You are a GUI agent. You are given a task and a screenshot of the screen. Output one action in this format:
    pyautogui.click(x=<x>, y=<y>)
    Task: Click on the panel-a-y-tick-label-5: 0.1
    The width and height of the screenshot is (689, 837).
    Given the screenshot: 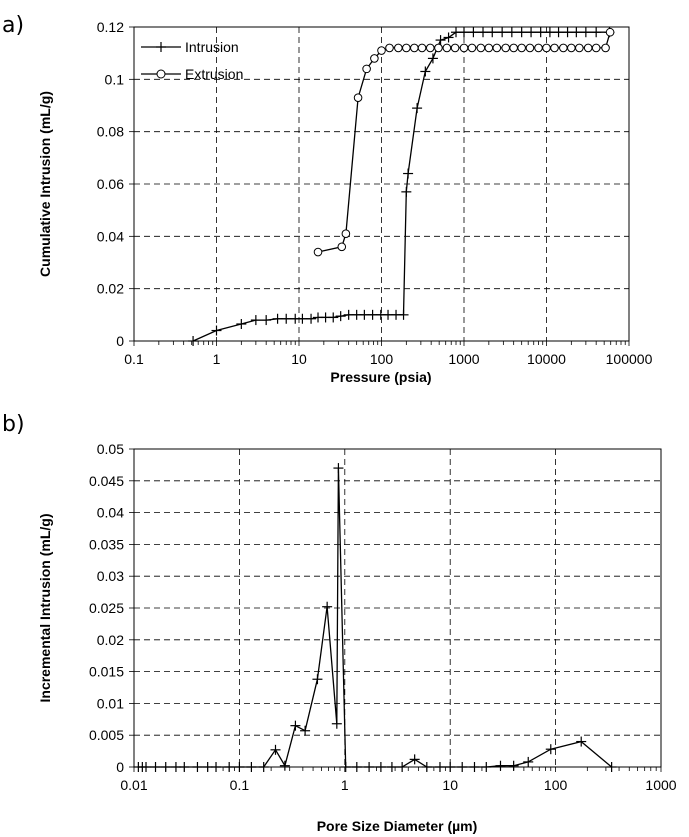 What is the action you would take?
    pyautogui.click(x=115, y=79)
    